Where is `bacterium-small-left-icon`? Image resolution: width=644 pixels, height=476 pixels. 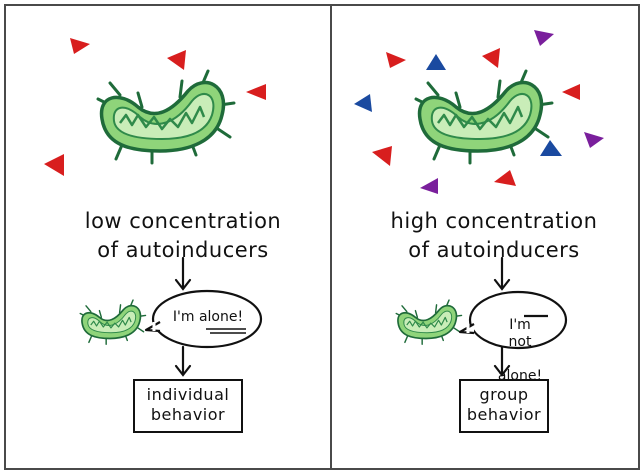
bacterium-small-left-icon is located at coordinates (113, 322).